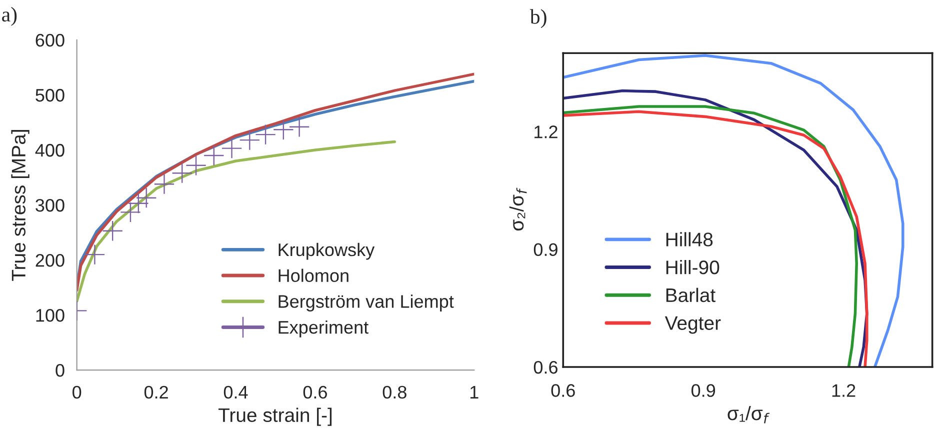  Describe the element at coordinates (156, 392) in the screenshot. I see `x-tick-label: 0.2` at that location.